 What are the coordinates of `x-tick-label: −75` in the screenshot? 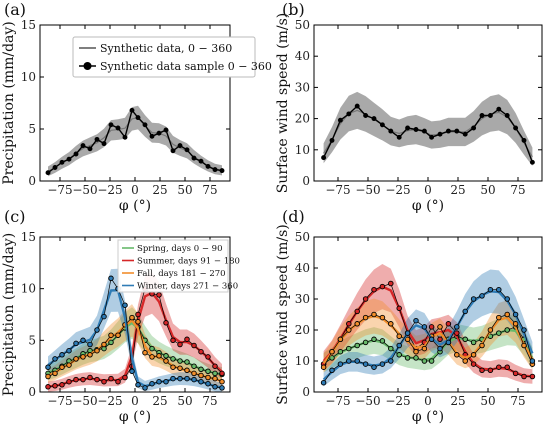 It's located at (337, 401).